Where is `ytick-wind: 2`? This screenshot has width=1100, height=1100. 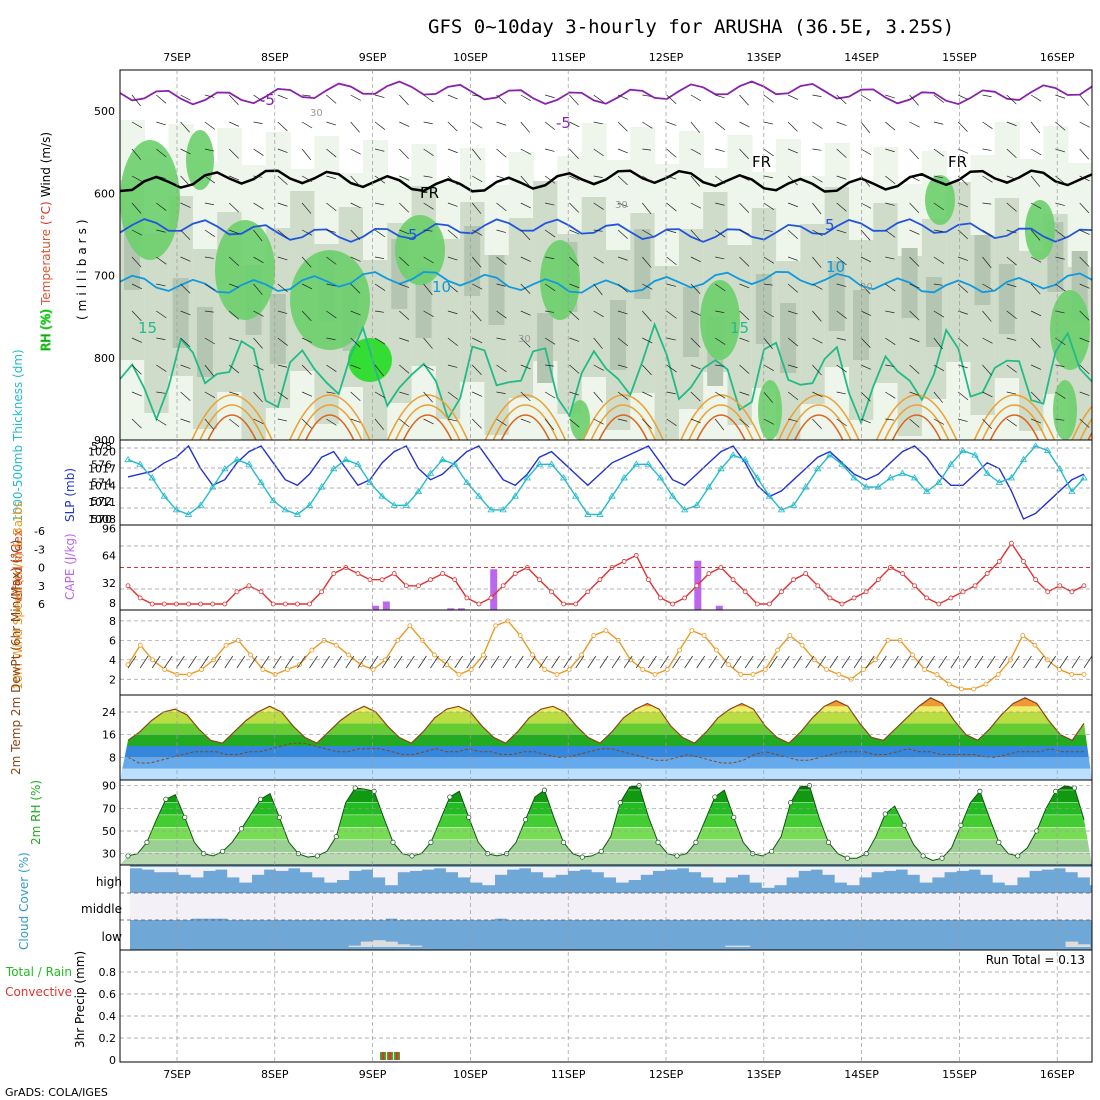
ytick-wind: 2 is located at coordinates (112, 679).